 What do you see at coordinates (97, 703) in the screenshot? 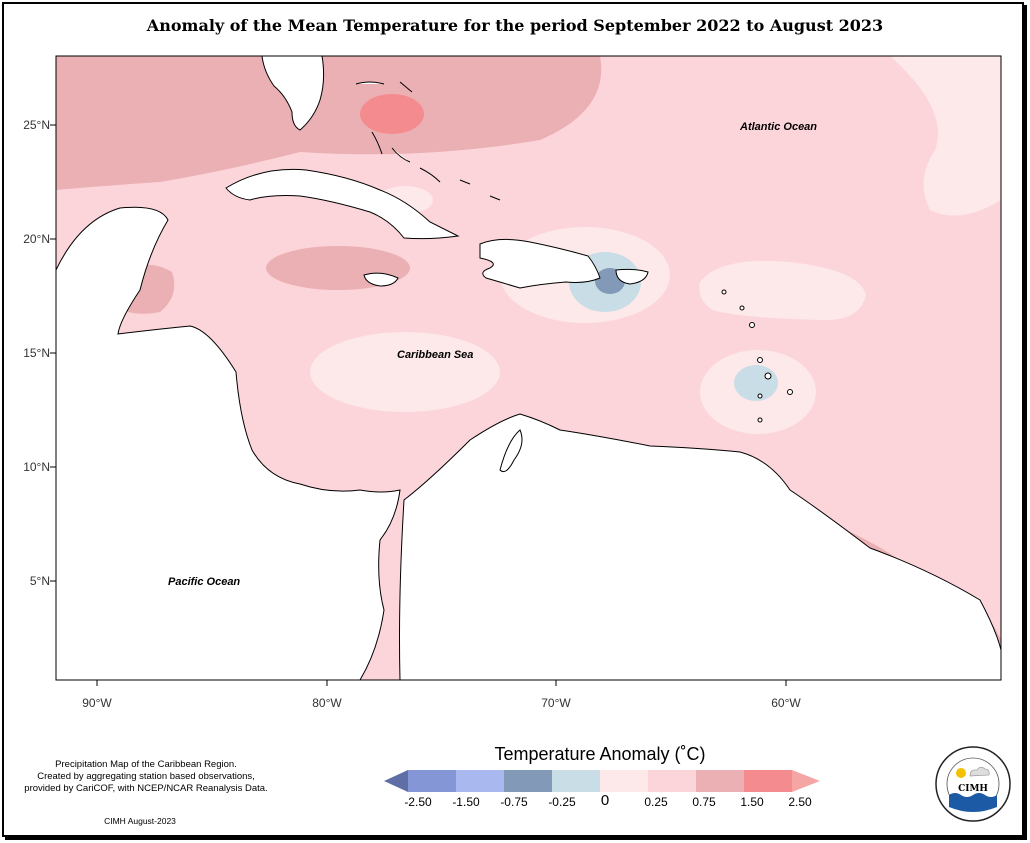
I see `lon-label-90w: 90°W` at bounding box center [97, 703].